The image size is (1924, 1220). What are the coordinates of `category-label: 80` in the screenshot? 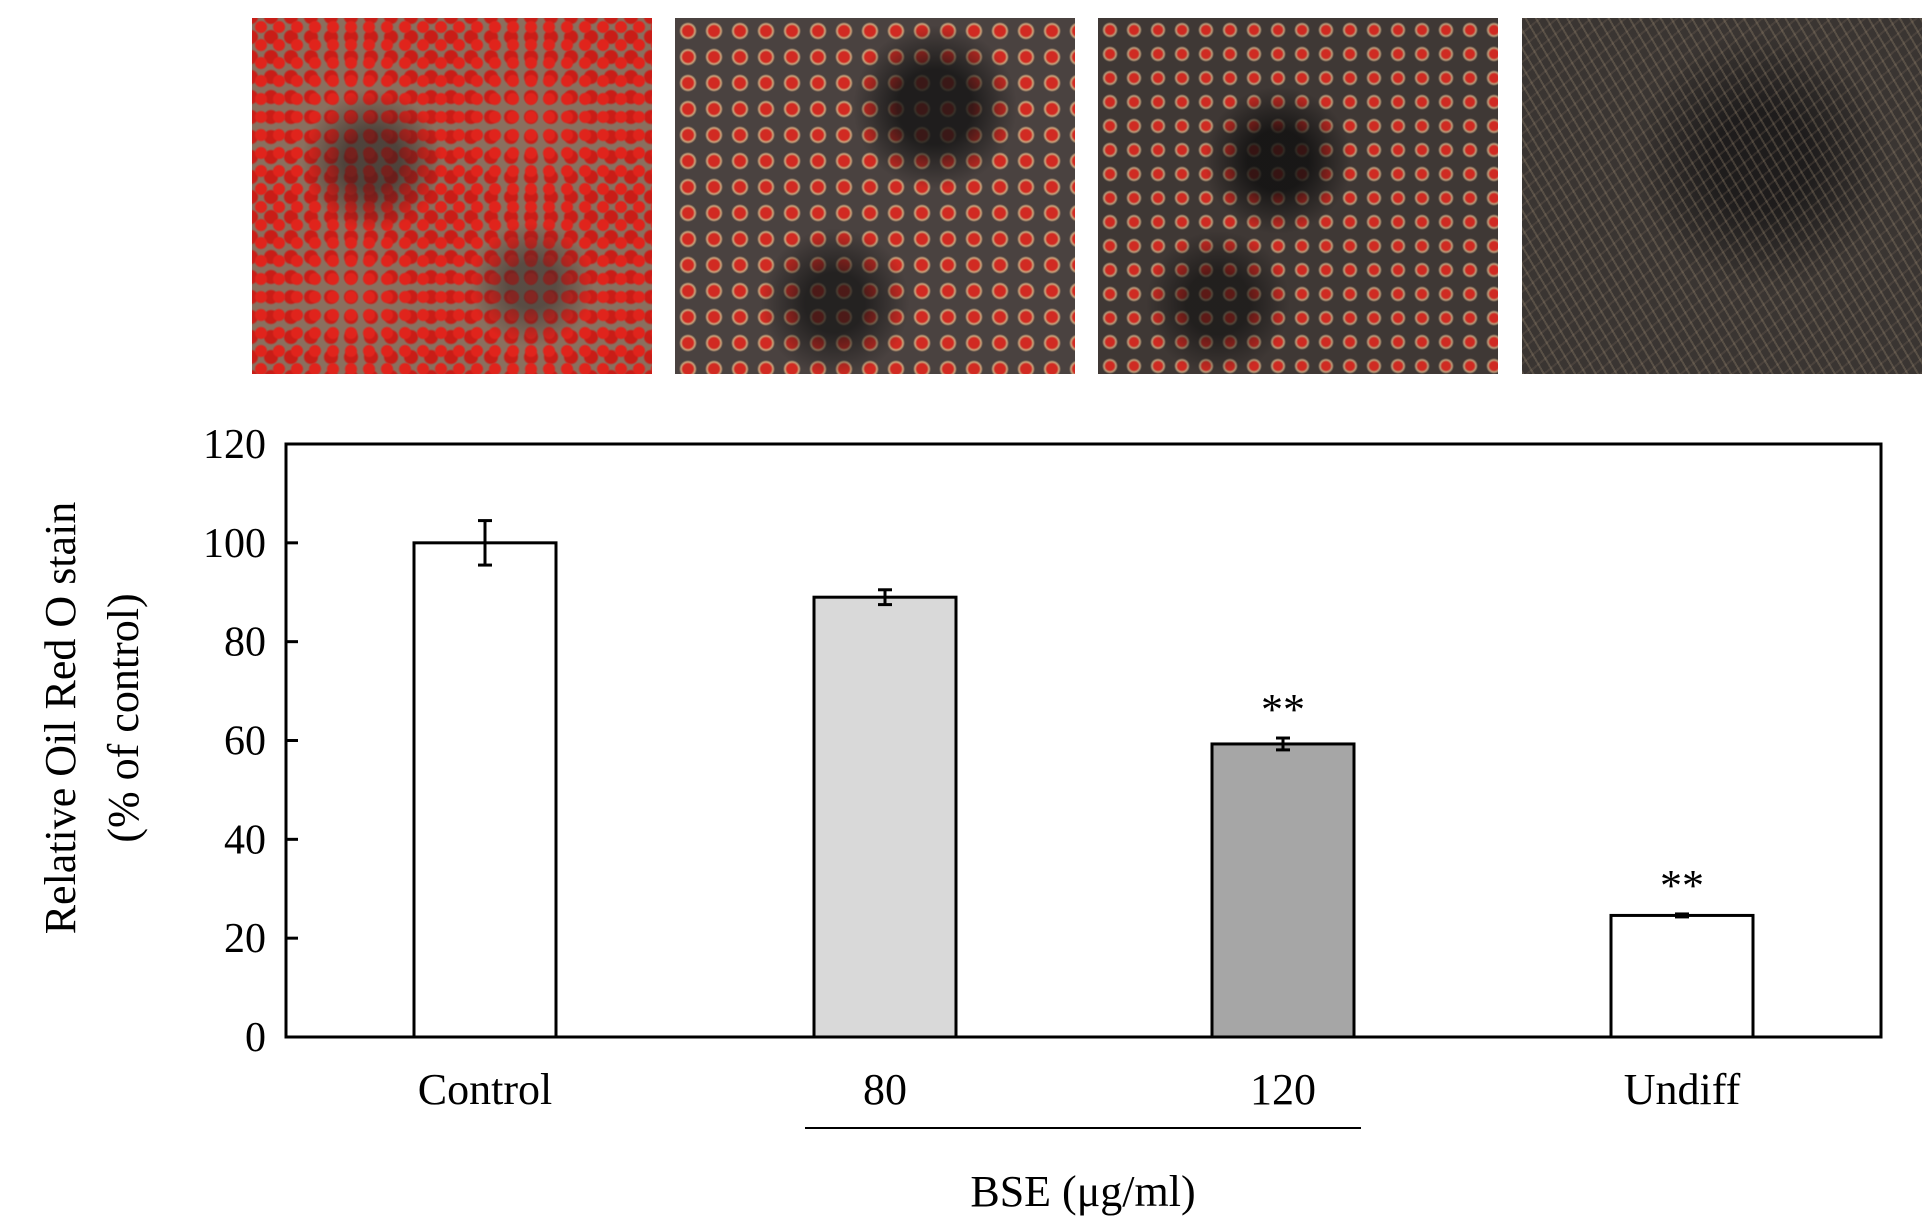 It's located at (885, 1089).